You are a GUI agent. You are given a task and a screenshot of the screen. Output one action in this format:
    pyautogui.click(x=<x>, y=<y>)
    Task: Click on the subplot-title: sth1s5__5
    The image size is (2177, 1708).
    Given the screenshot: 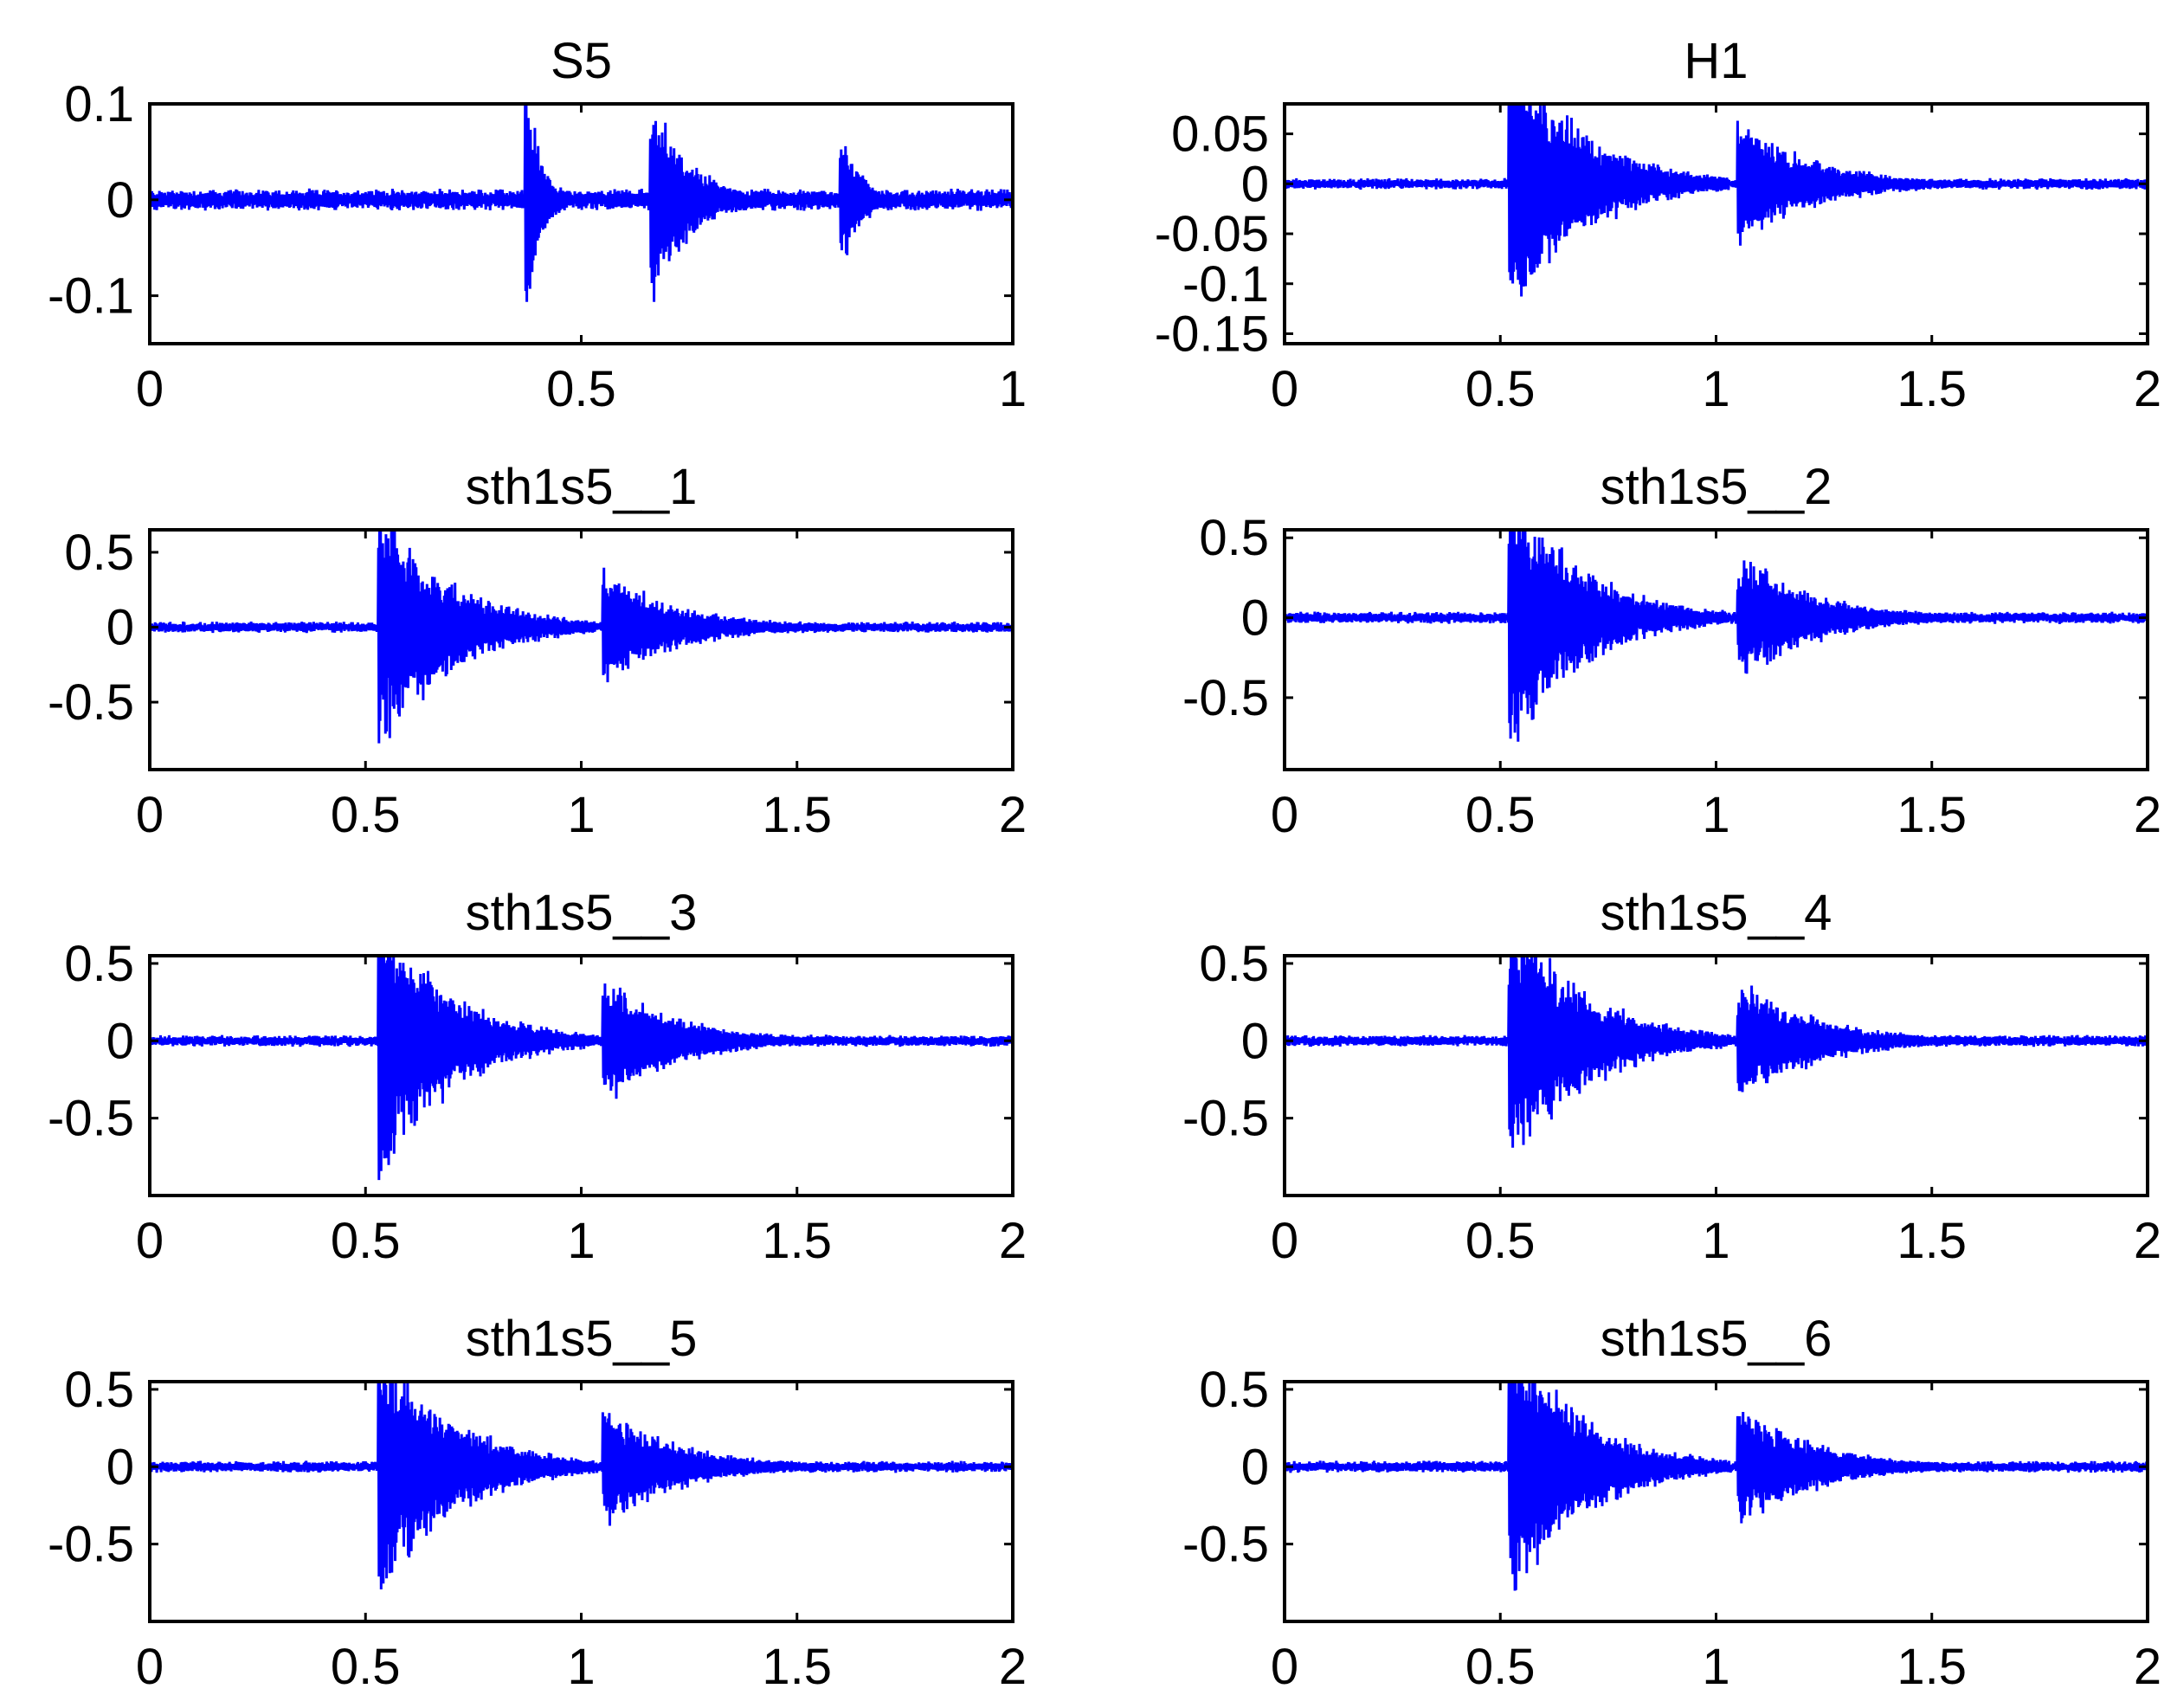 What is the action you would take?
    pyautogui.click(x=582, y=1339)
    